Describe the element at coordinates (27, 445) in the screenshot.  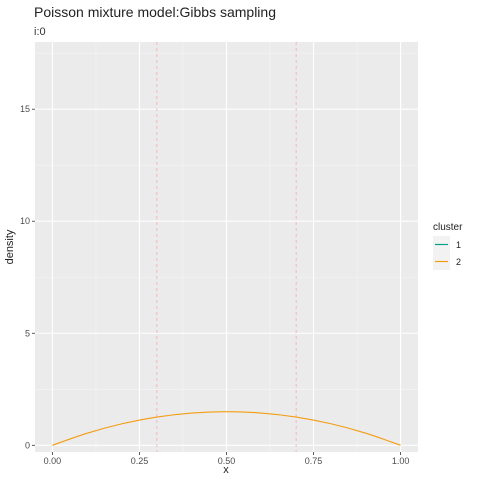
I see `y-tick-label: 0` at that location.